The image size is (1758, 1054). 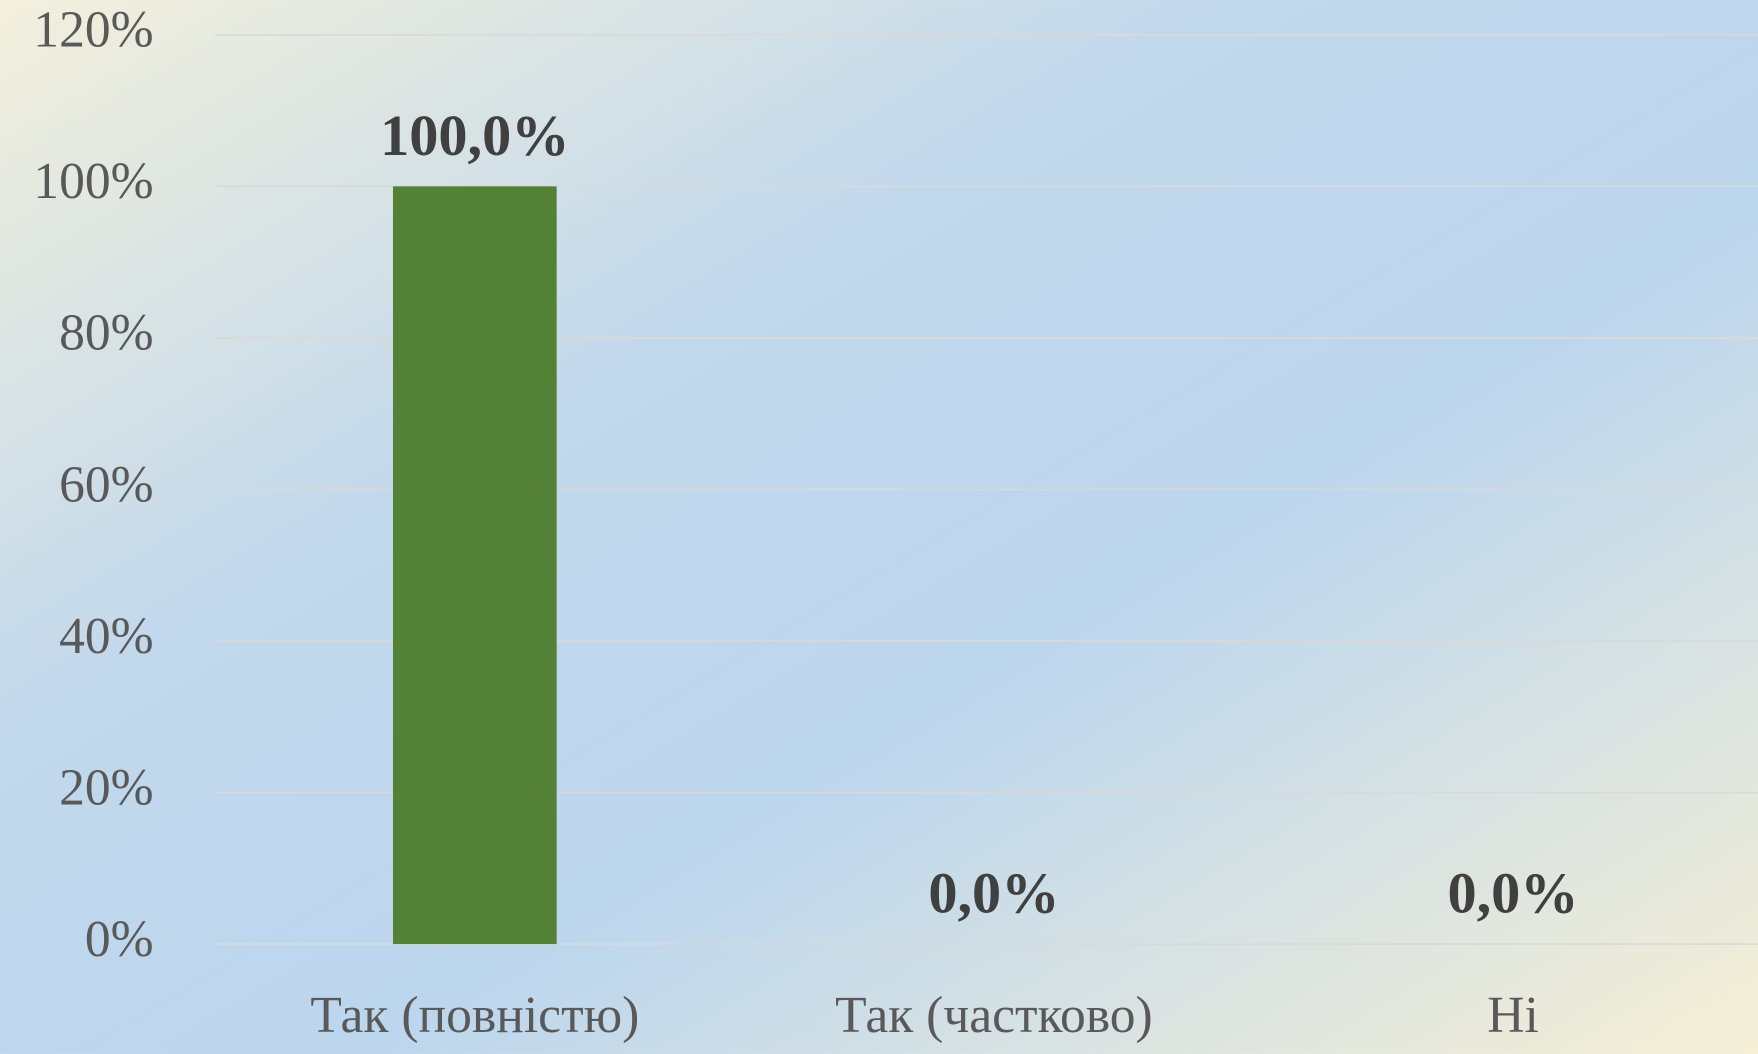 I want to click on y-tick-label: 80%, so click(x=106, y=333).